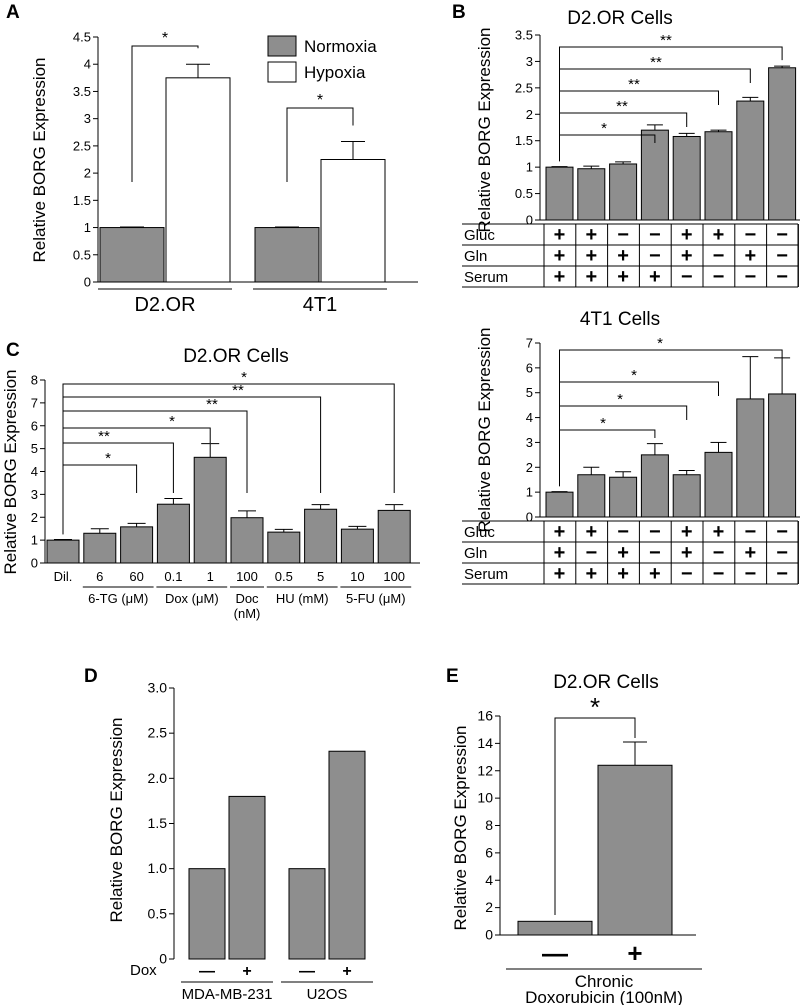 The height and width of the screenshot is (1005, 800). Describe the element at coordinates (173, 576) in the screenshot. I see `x-tick-label: 0.1` at that location.